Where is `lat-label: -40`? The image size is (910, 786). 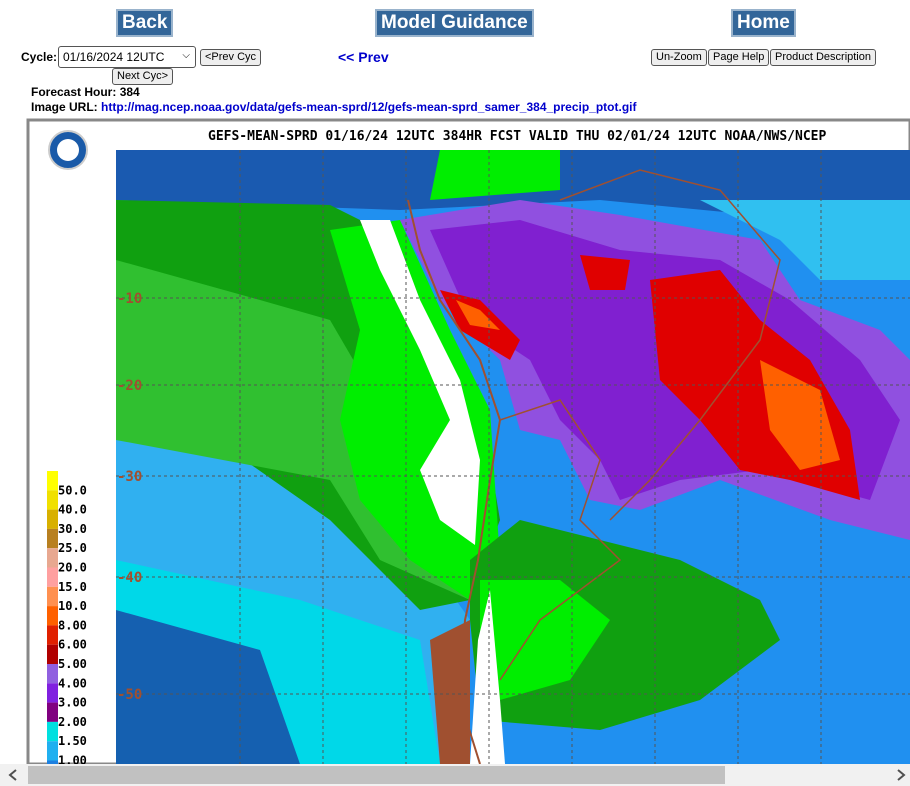
lat-label: -40 is located at coordinates (129, 578).